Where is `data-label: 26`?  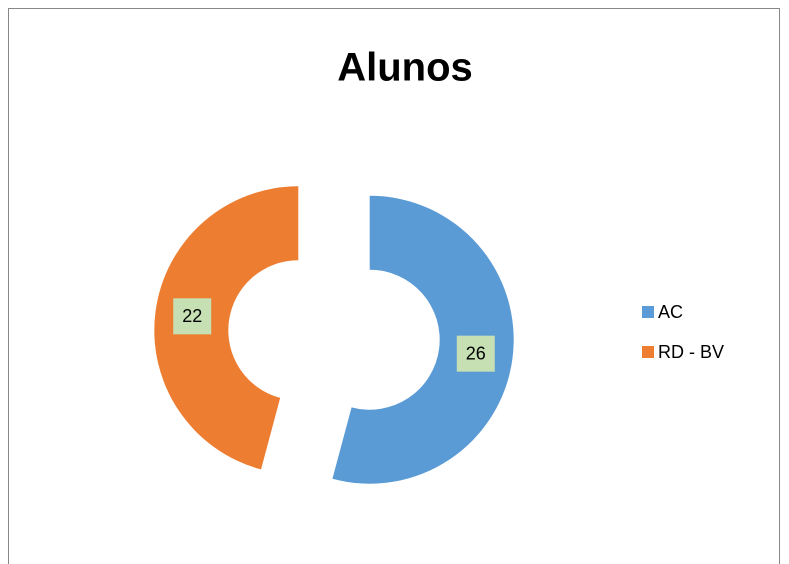
data-label: 26 is located at coordinates (476, 353).